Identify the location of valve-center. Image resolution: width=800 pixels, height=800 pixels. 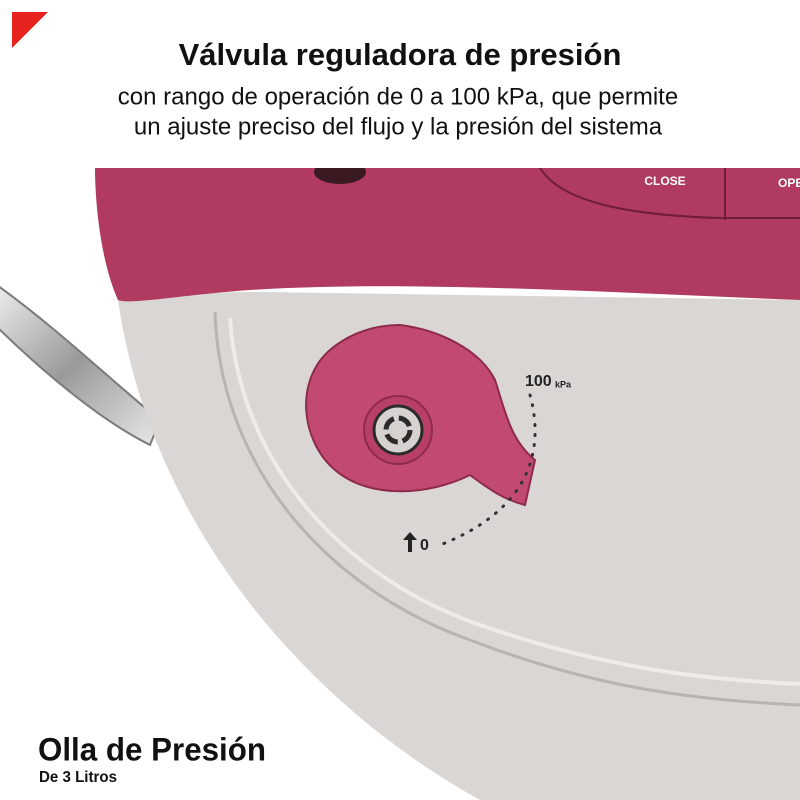
(398, 430).